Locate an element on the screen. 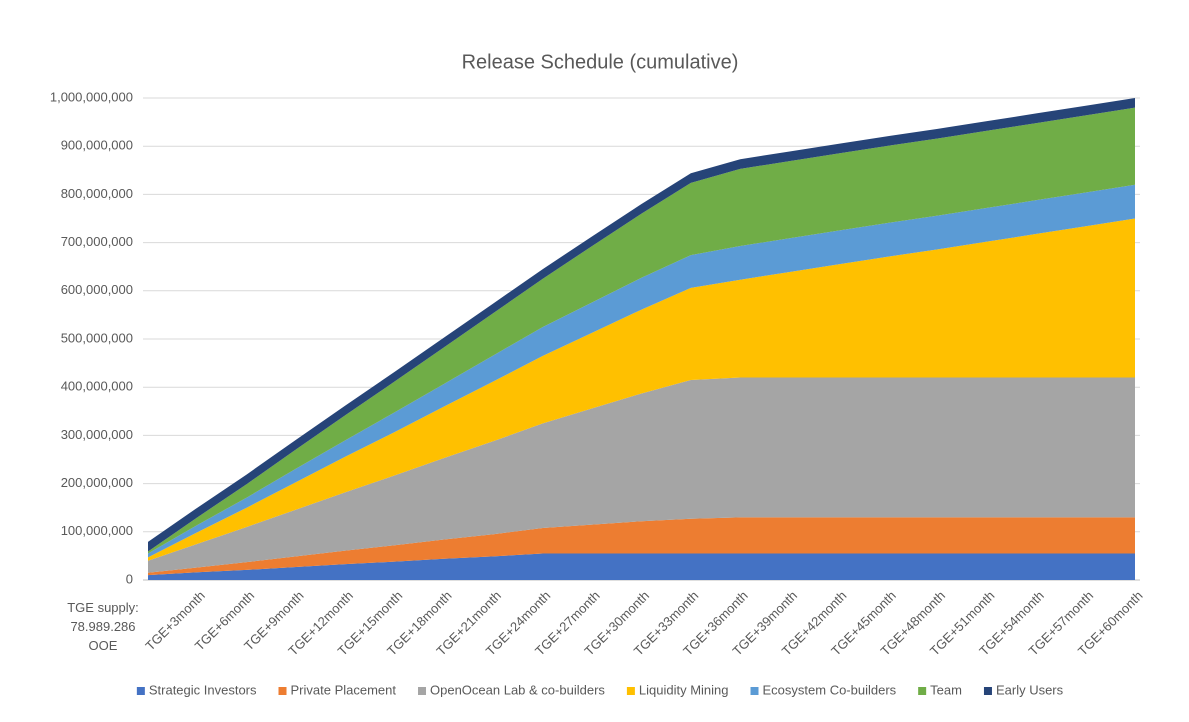 This screenshot has height=722, width=1189. y-tick-label: 200,000,000 is located at coordinates (97, 482).